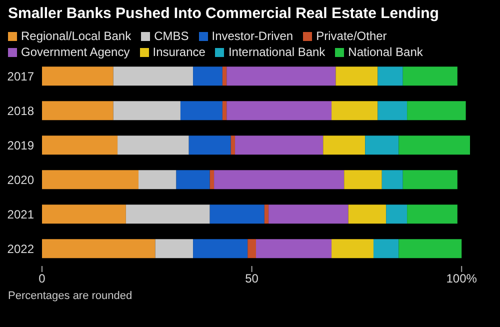 Image resolution: width=500 pixels, height=327 pixels. What do you see at coordinates (462, 279) in the screenshot?
I see `x-tick-label: 100%` at bounding box center [462, 279].